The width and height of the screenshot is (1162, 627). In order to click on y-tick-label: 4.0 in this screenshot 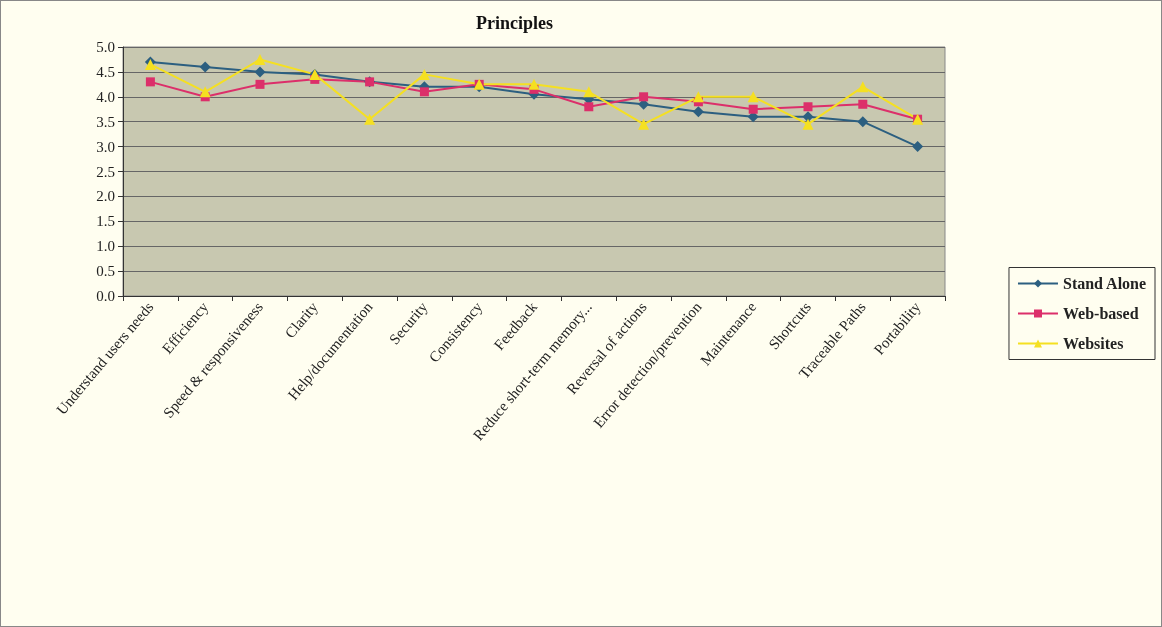, I will do `click(105, 96)`.